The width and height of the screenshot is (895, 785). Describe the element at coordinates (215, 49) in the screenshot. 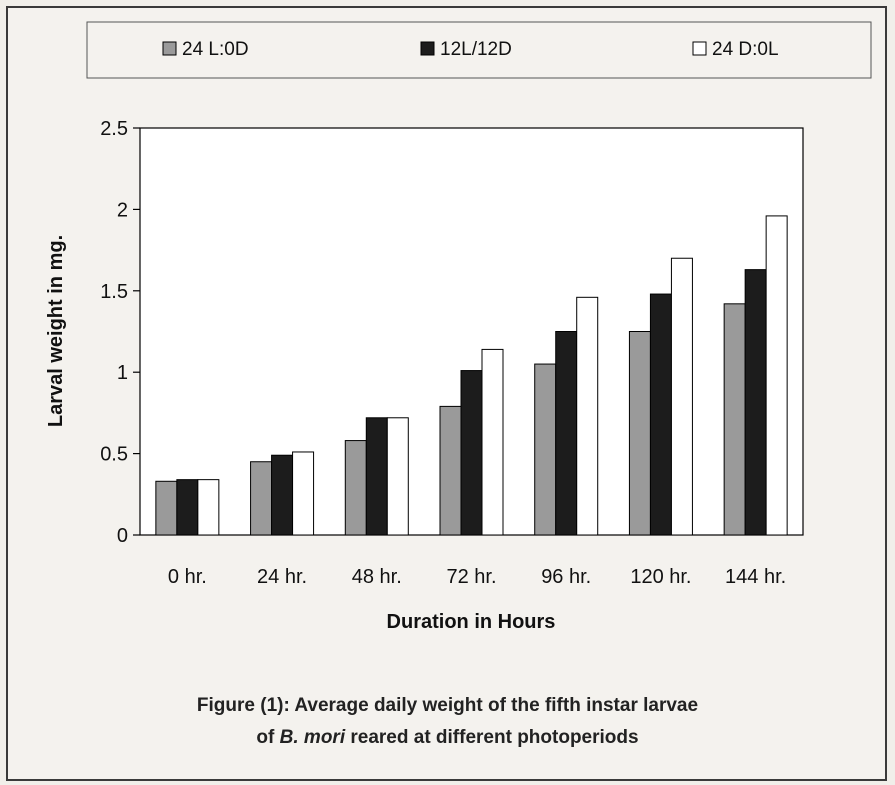

I see `legend-label: 24 L:0D` at that location.